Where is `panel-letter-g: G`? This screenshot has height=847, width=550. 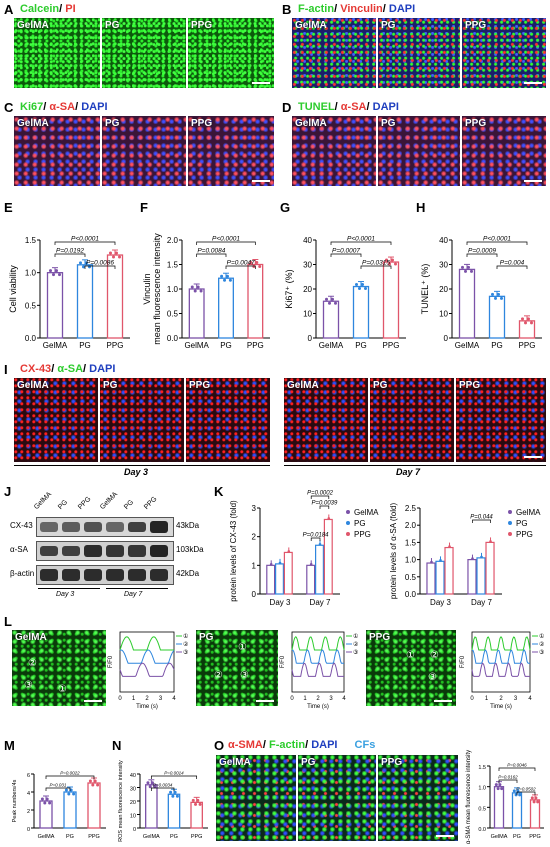 panel-letter-g: G is located at coordinates (285, 207).